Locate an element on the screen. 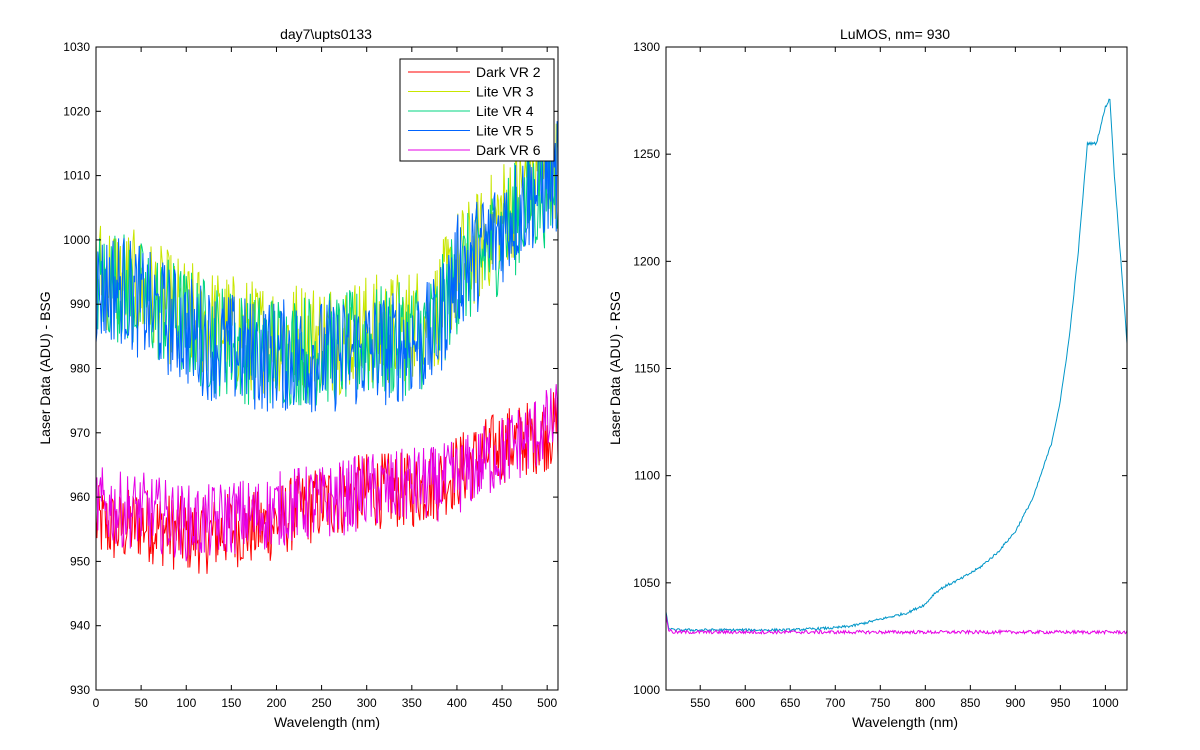 This screenshot has width=1200, height=750. right-y-tick-label: 1000 is located at coordinates (646, 690).